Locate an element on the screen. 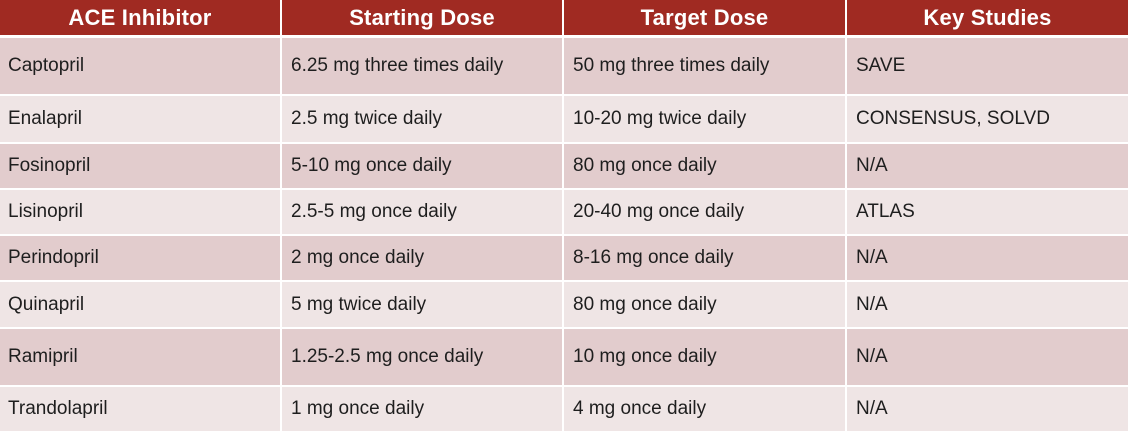  cell-starting-dose: 1.25-2.5 mg once daily is located at coordinates (423, 358).